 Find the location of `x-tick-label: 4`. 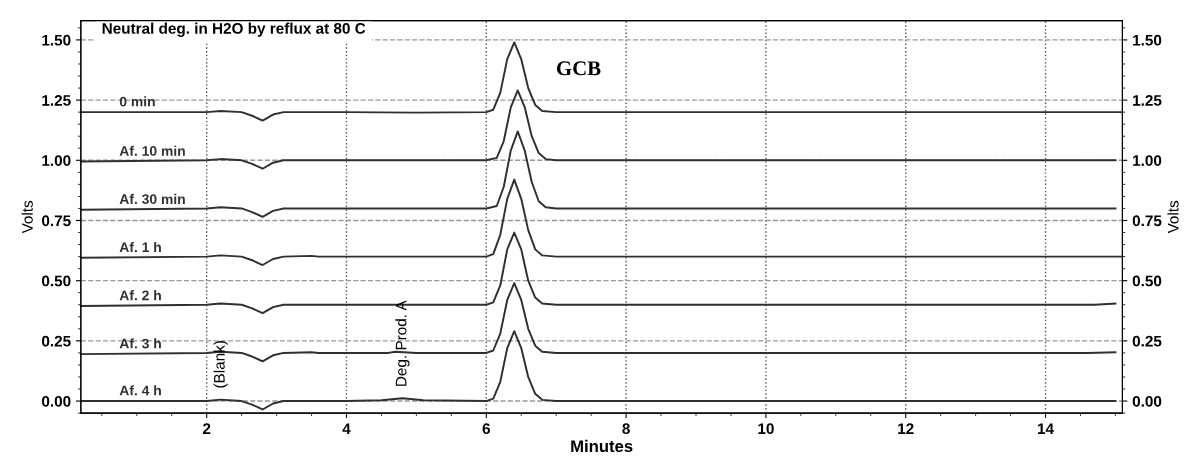

x-tick-label: 4 is located at coordinates (346, 428).